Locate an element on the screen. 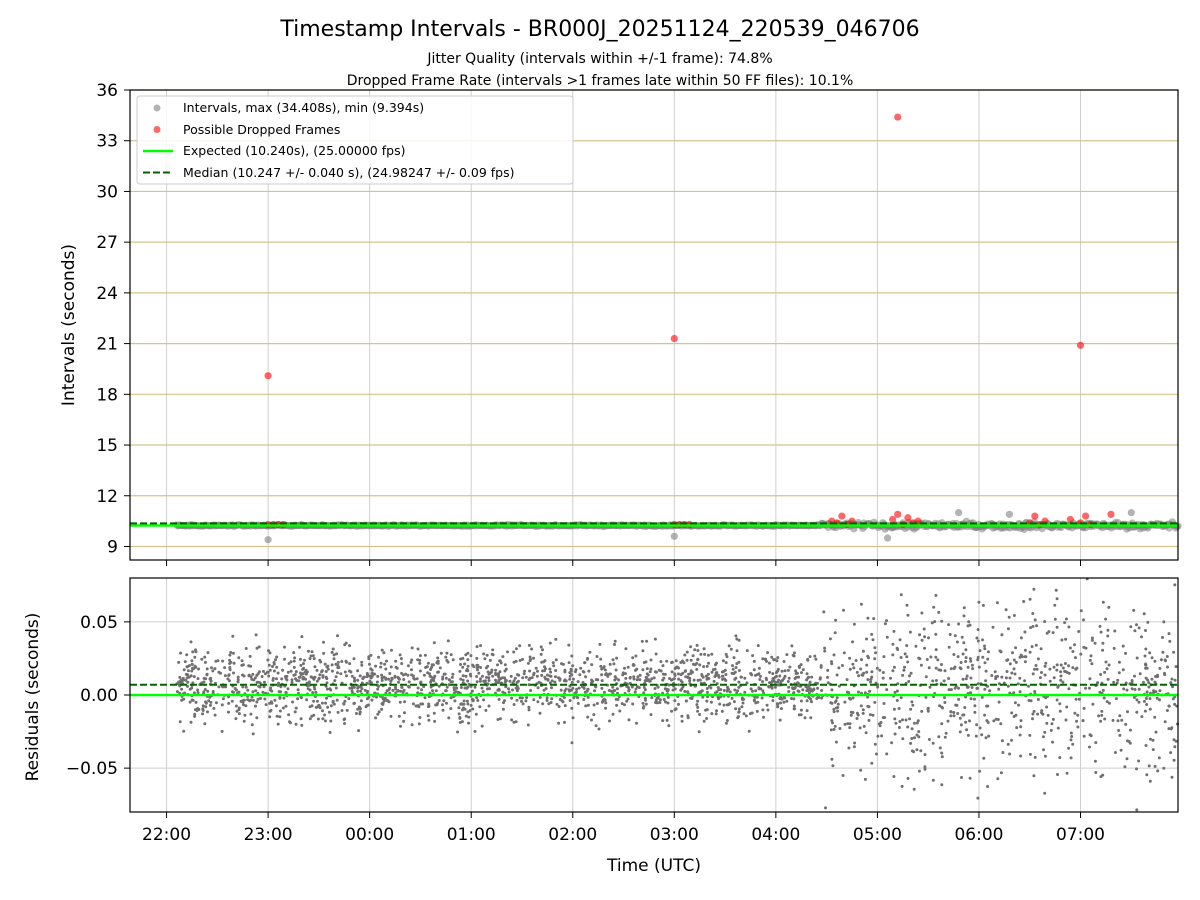 This screenshot has width=1200, height=900. x-axis-label: Time (UTC) is located at coordinates (653, 866).